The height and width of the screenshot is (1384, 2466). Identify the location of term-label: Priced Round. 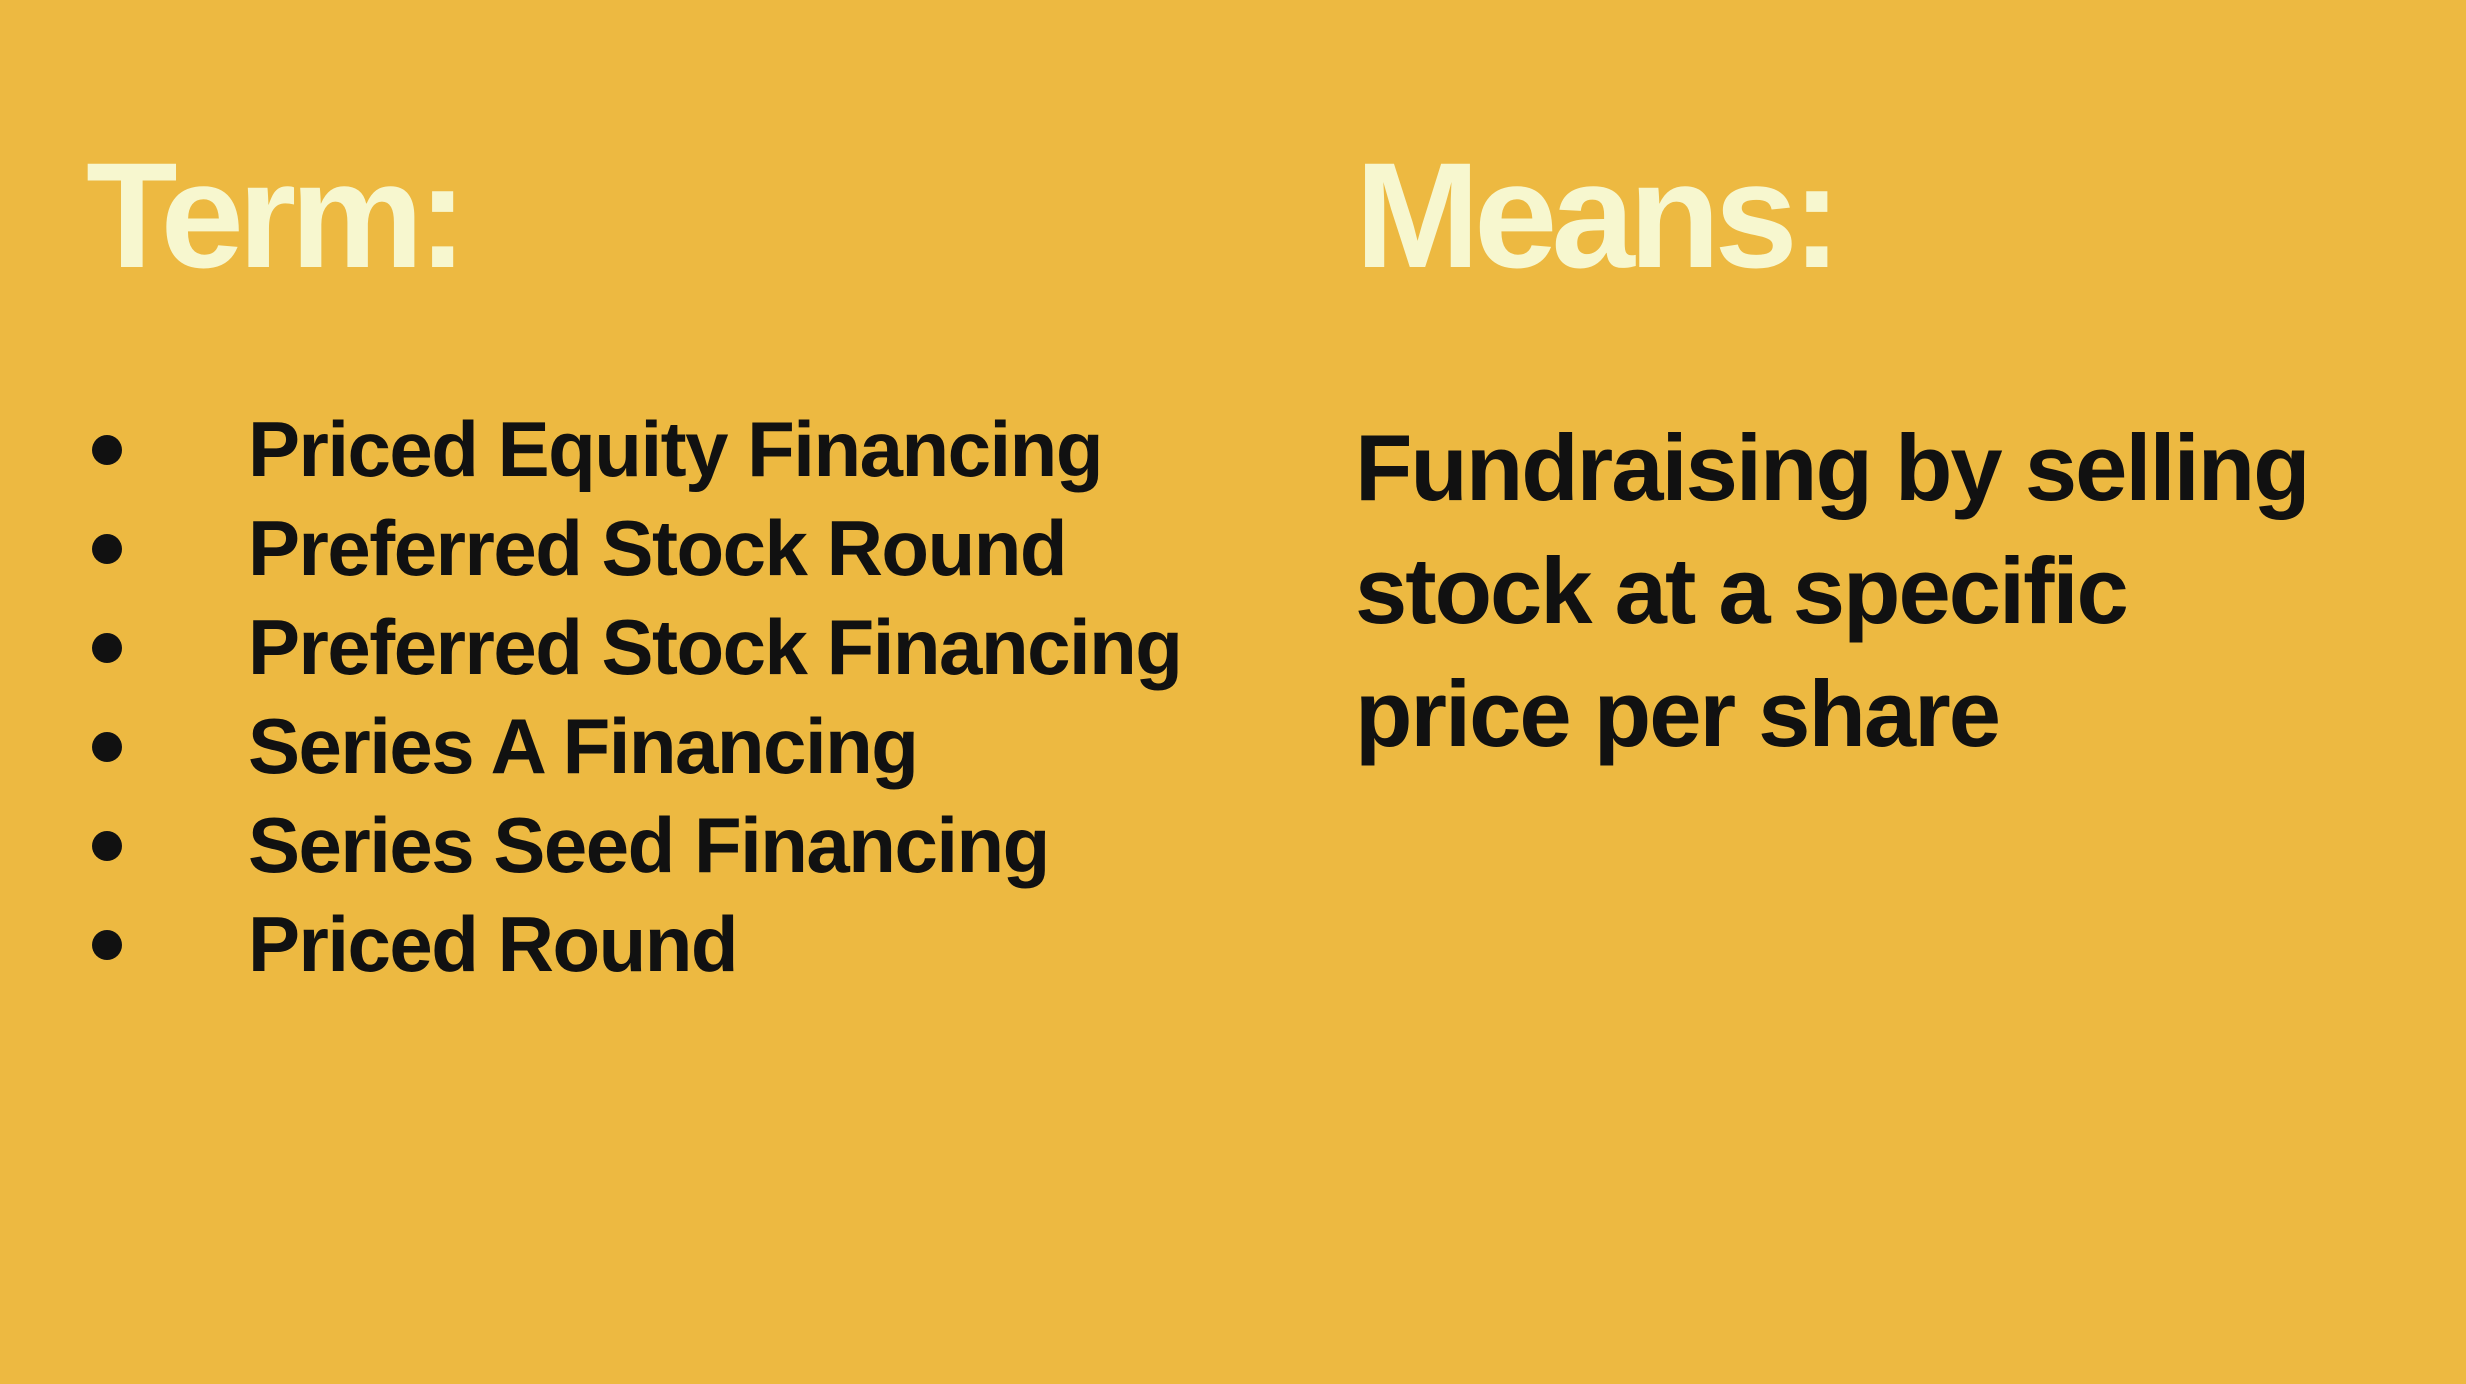
(493, 944).